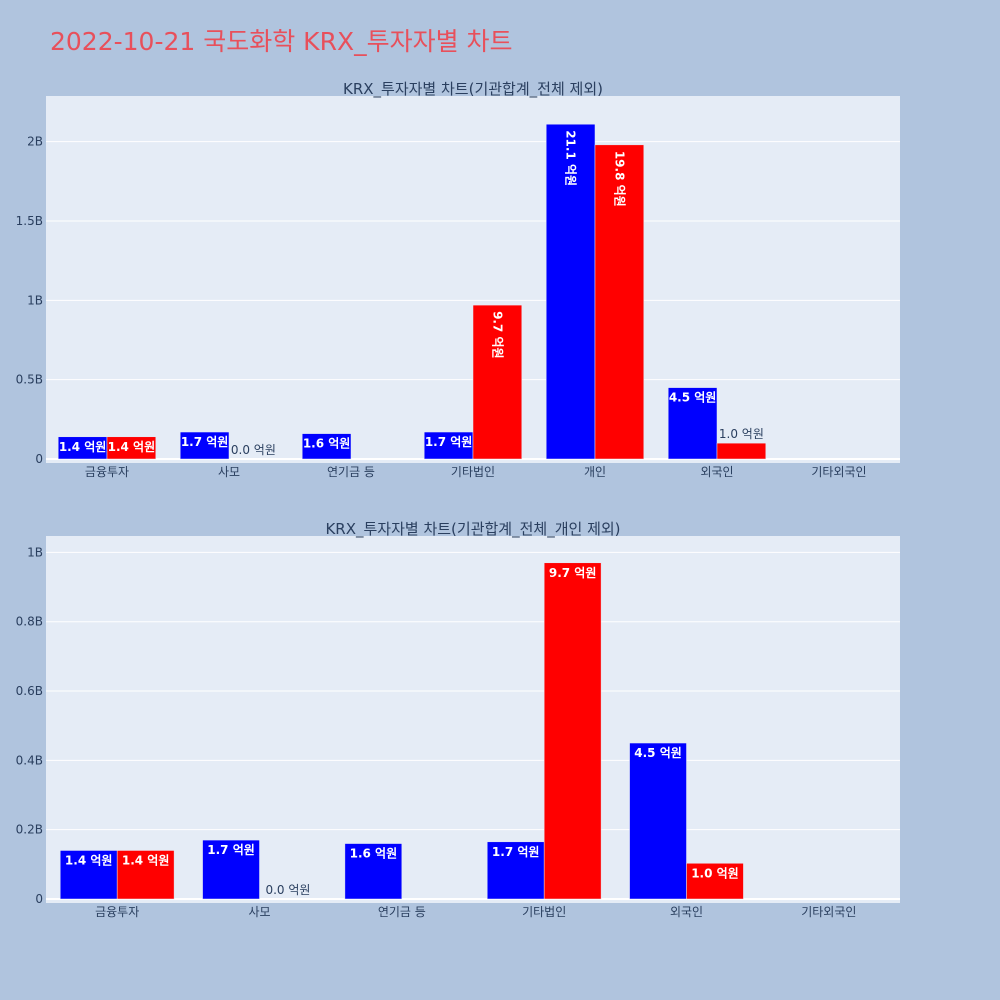 The height and width of the screenshot is (1000, 1000). Describe the element at coordinates (35, 142) in the screenshot. I see `y-tick-label: 2B` at that location.